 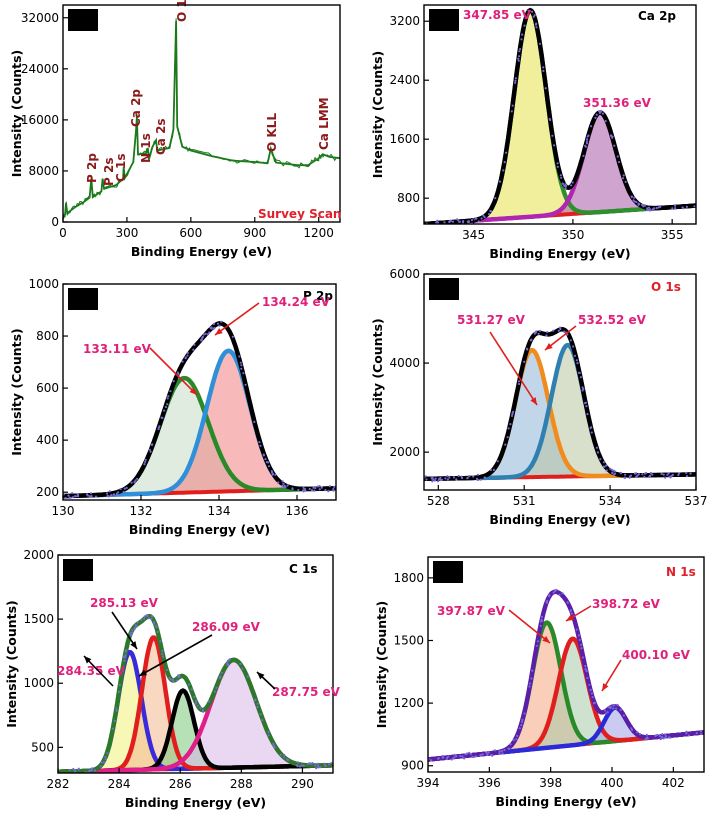 What do you see at coordinates (412, 766) in the screenshot?
I see `y-tick-label: 900` at bounding box center [412, 766].